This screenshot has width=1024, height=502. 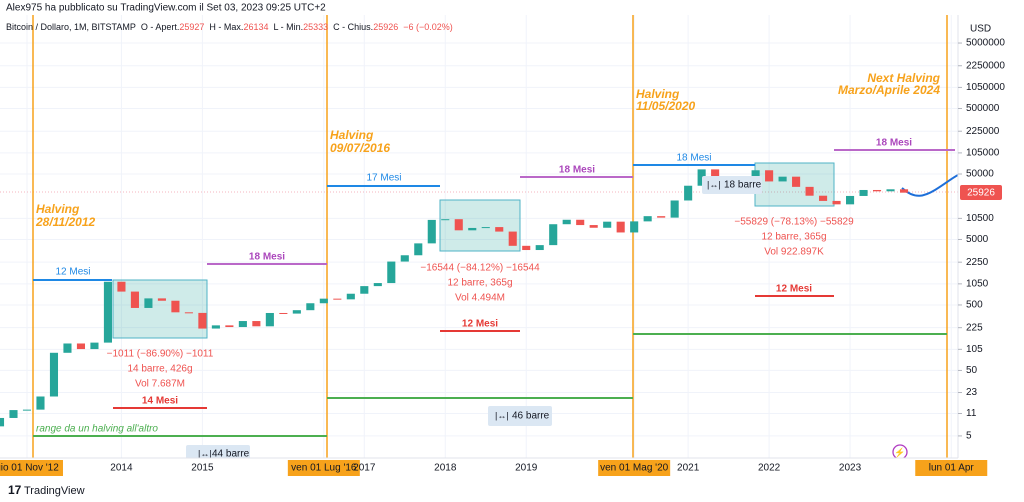 What do you see at coordinates (971, 413) in the screenshot?
I see `y-tick-label: 11` at bounding box center [971, 413].